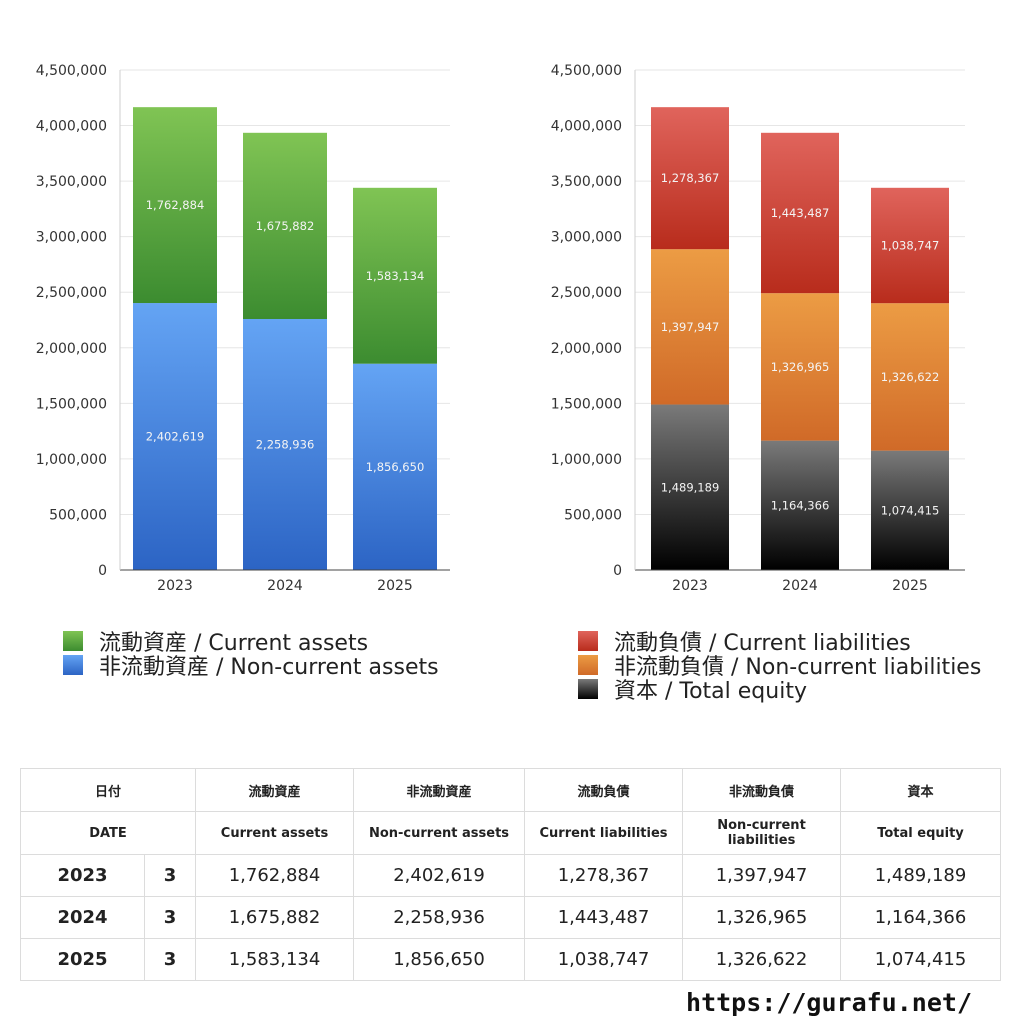 The width and height of the screenshot is (1024, 1024). What do you see at coordinates (762, 833) in the screenshot?
I see `header-noncurrent-liabilities-en: Non-current liabilities` at bounding box center [762, 833].